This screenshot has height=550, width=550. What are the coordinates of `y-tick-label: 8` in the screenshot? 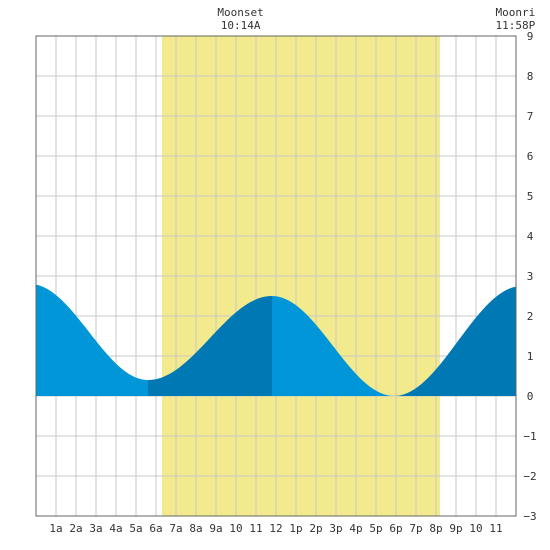 It's located at (530, 76).